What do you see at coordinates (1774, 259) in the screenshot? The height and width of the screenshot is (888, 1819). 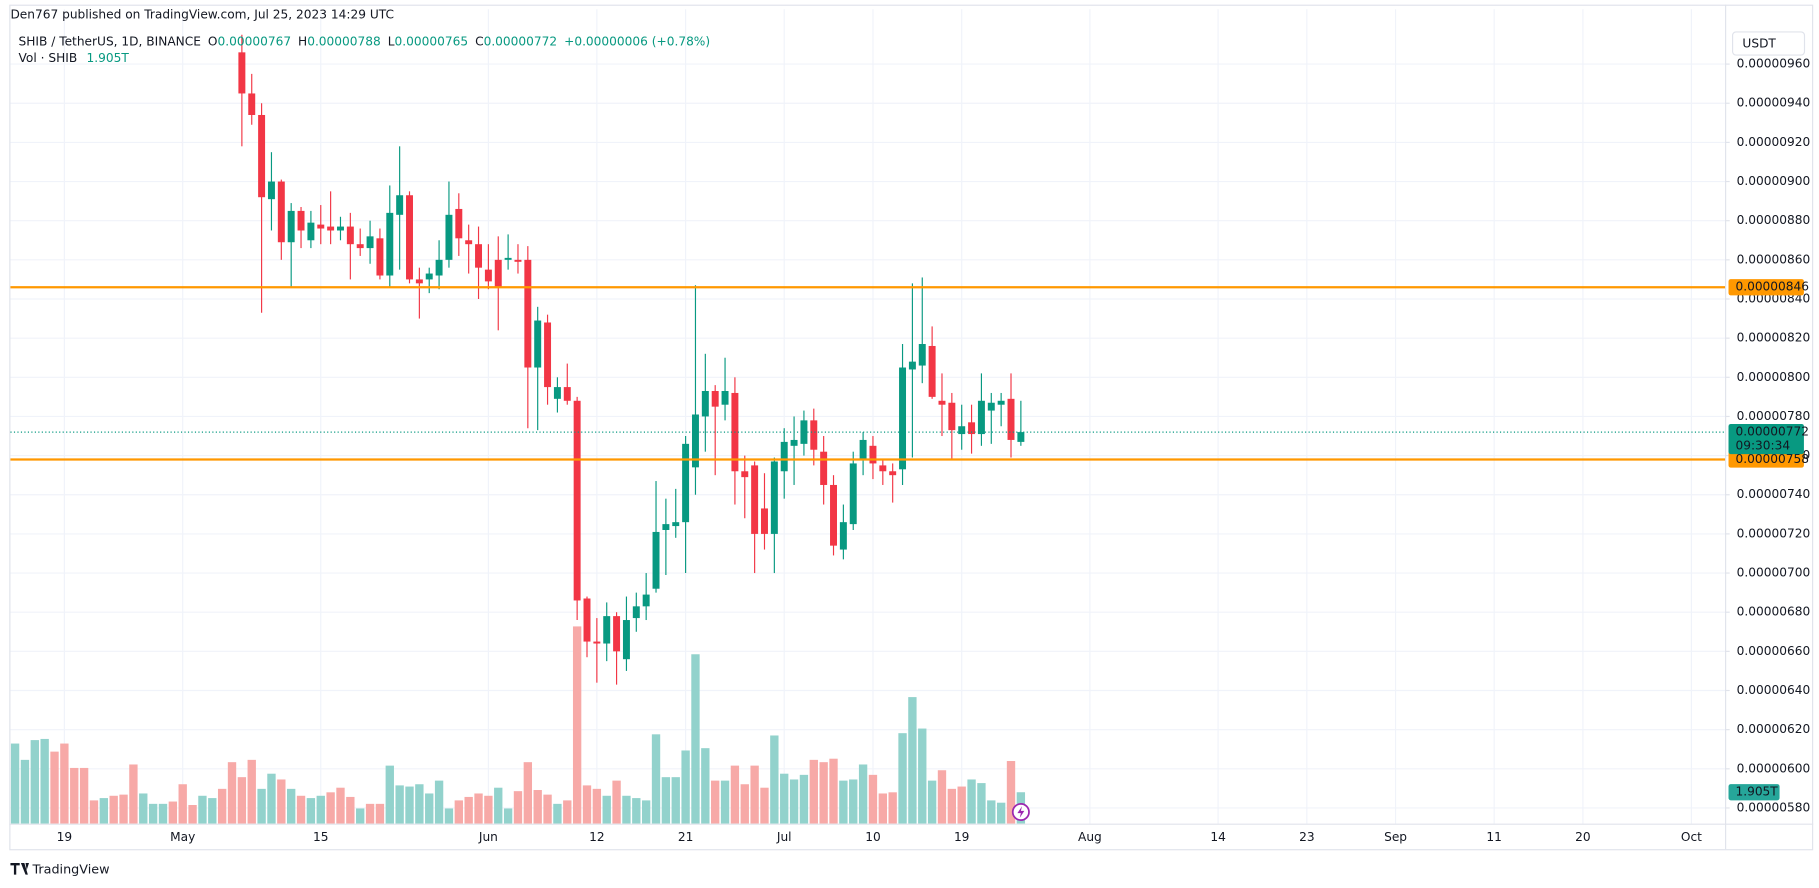 I see `y-tick-label: 0.00000860` at bounding box center [1774, 259].